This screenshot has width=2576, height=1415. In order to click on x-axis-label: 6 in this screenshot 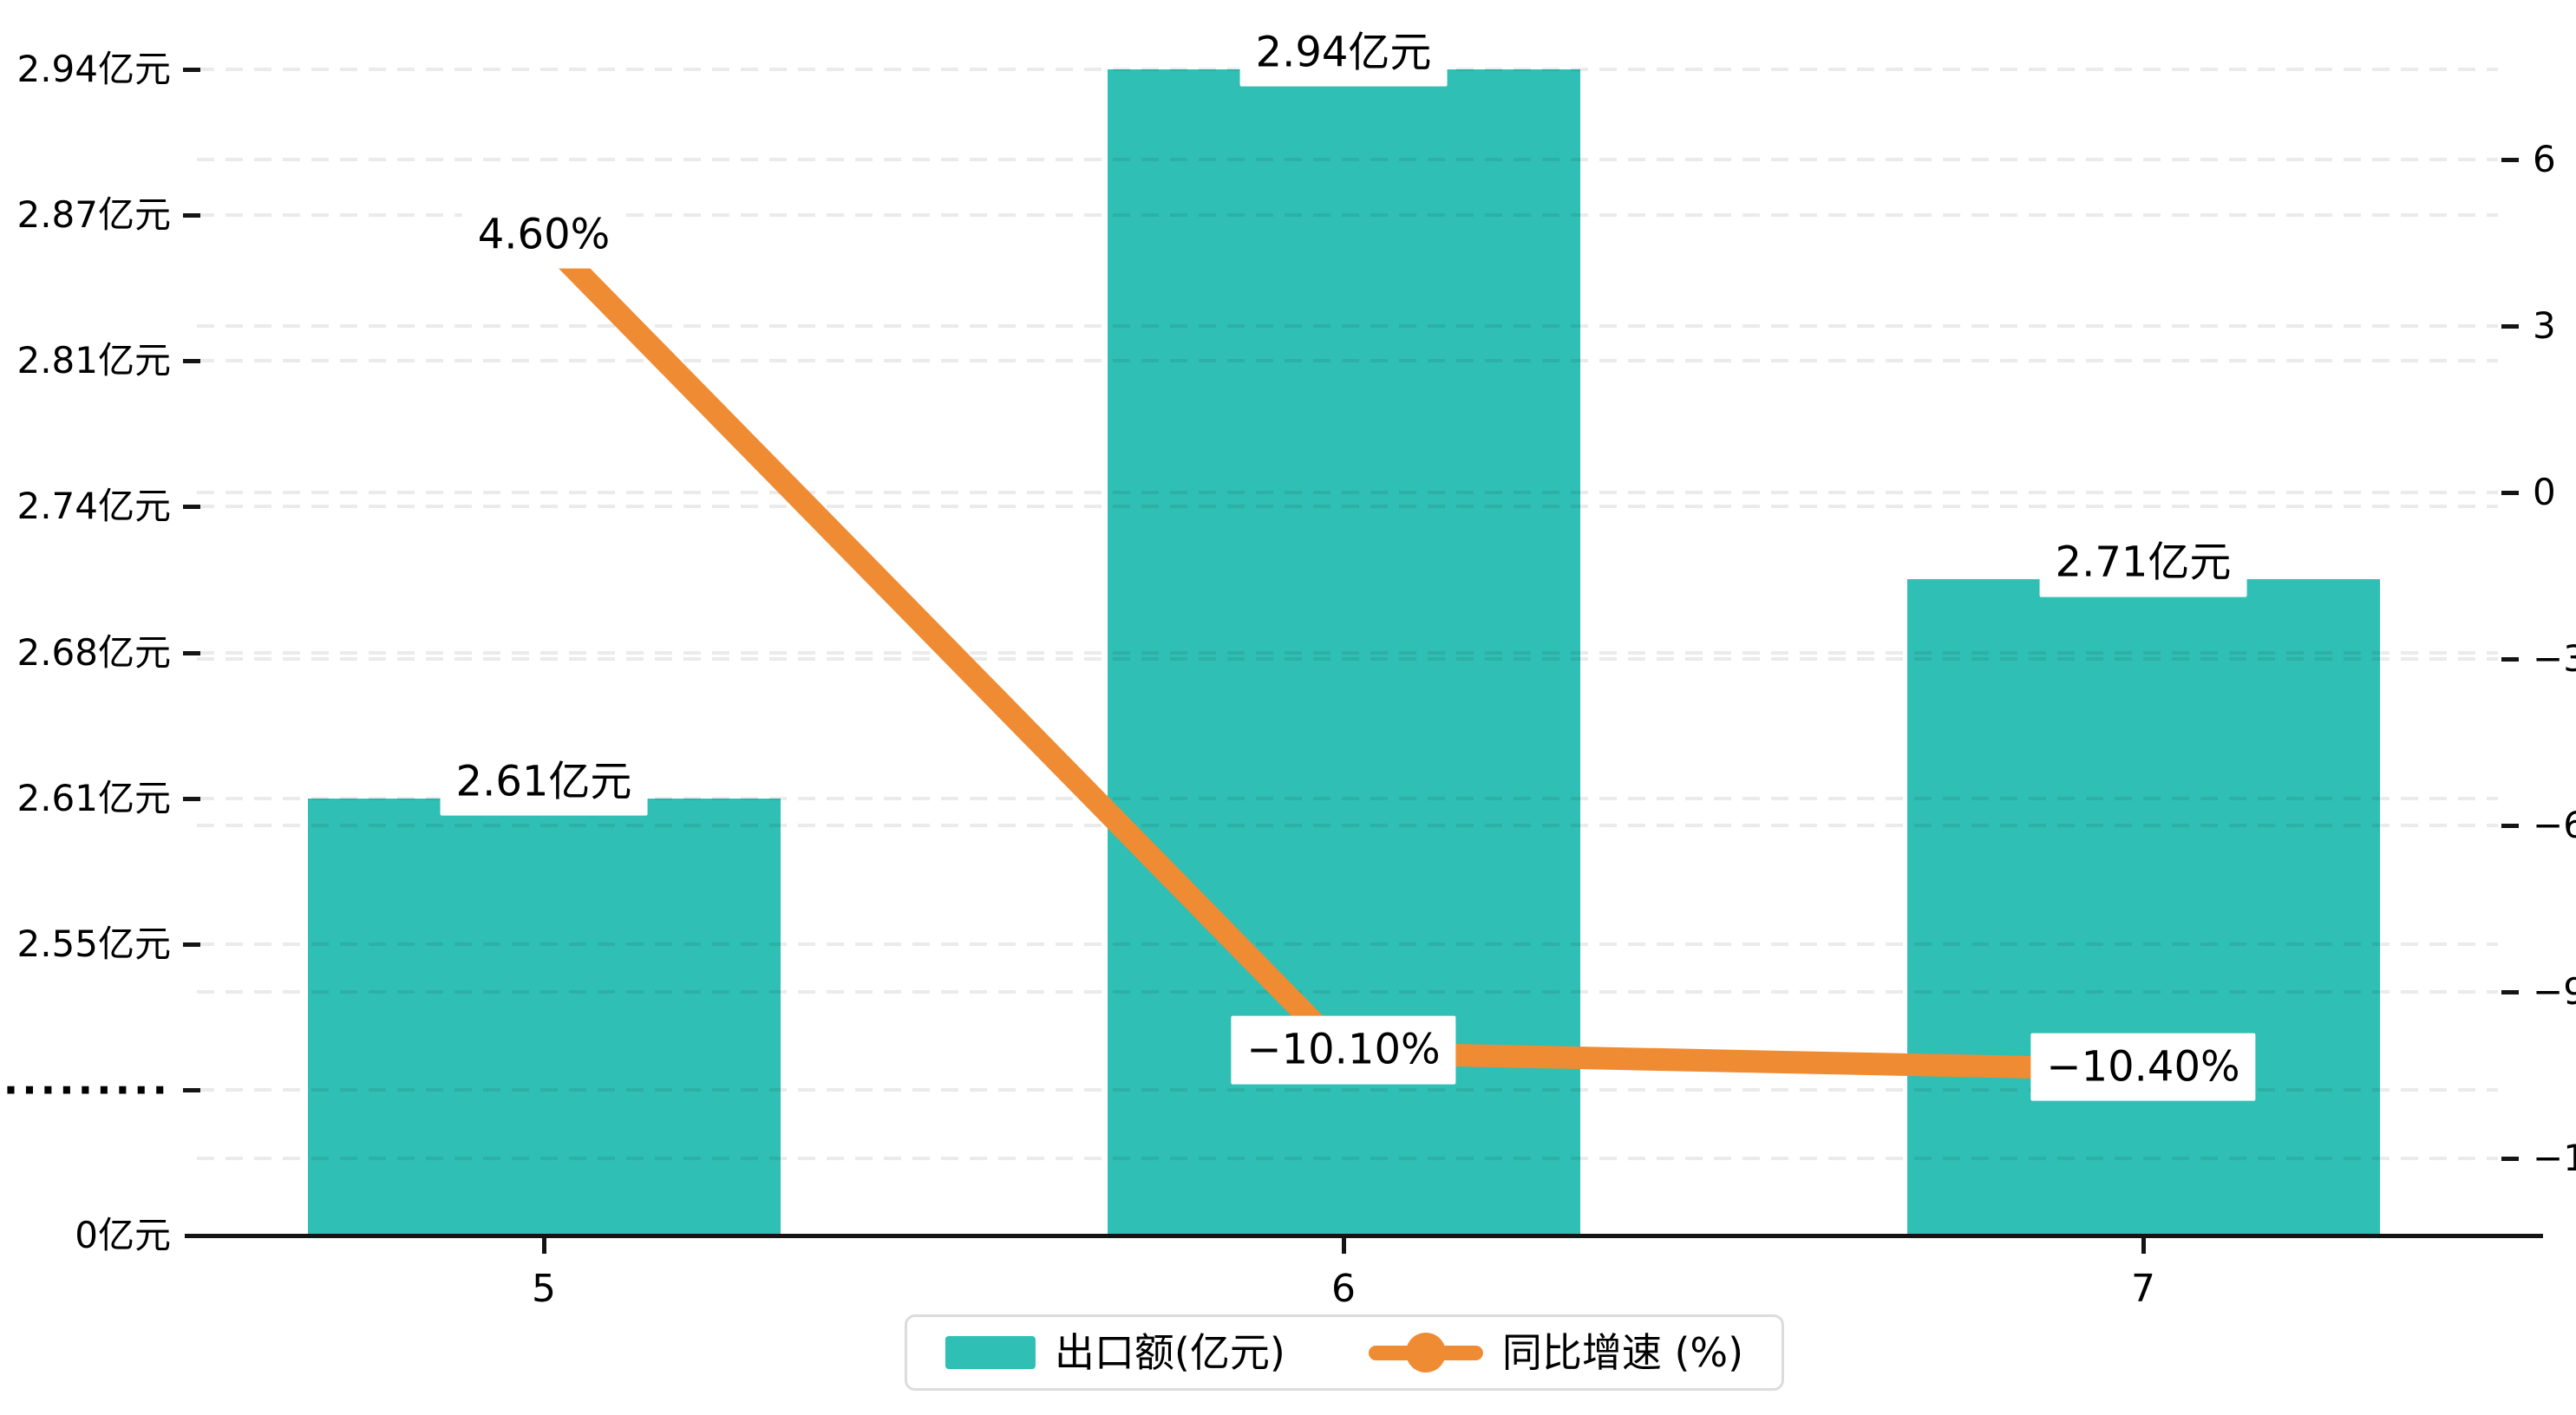, I will do `click(1343, 1289)`.